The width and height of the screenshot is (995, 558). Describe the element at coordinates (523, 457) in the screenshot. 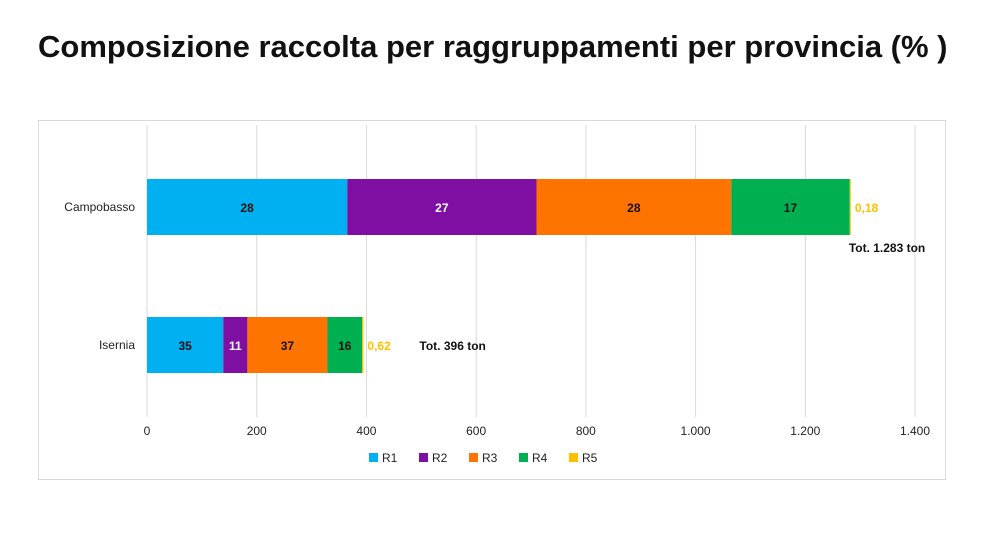

I see `legend-swatch-r4` at that location.